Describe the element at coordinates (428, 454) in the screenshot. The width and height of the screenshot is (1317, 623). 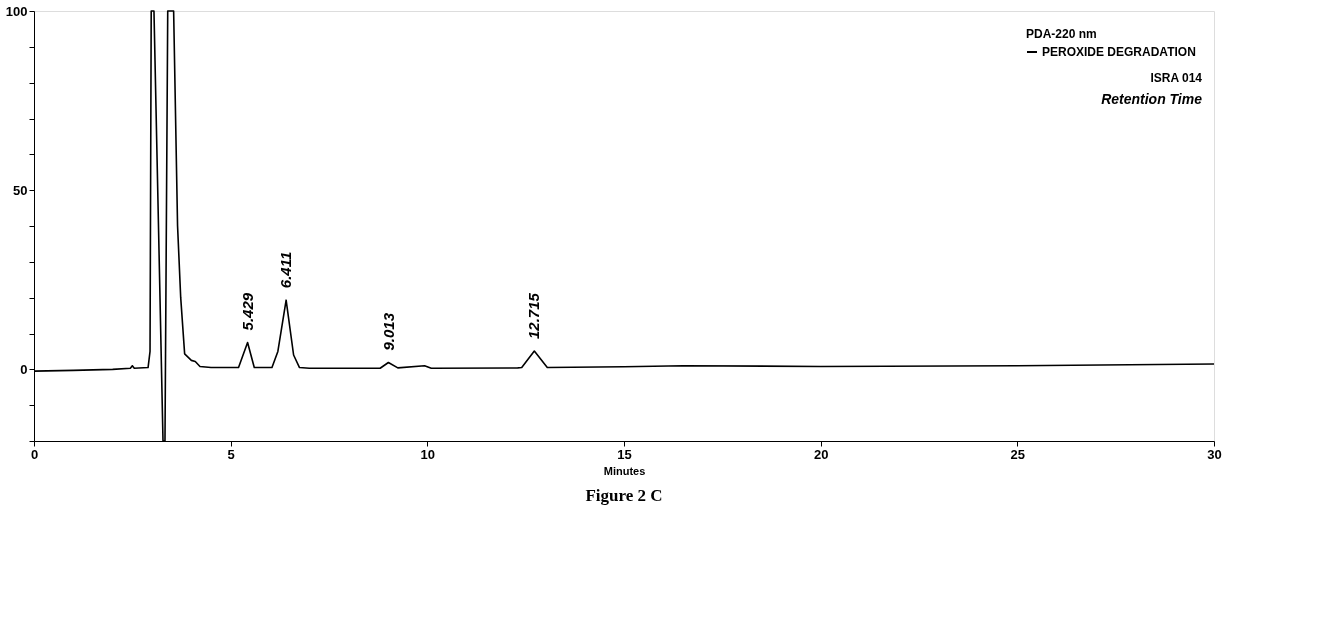
I see `x-tick-label: 10` at that location.